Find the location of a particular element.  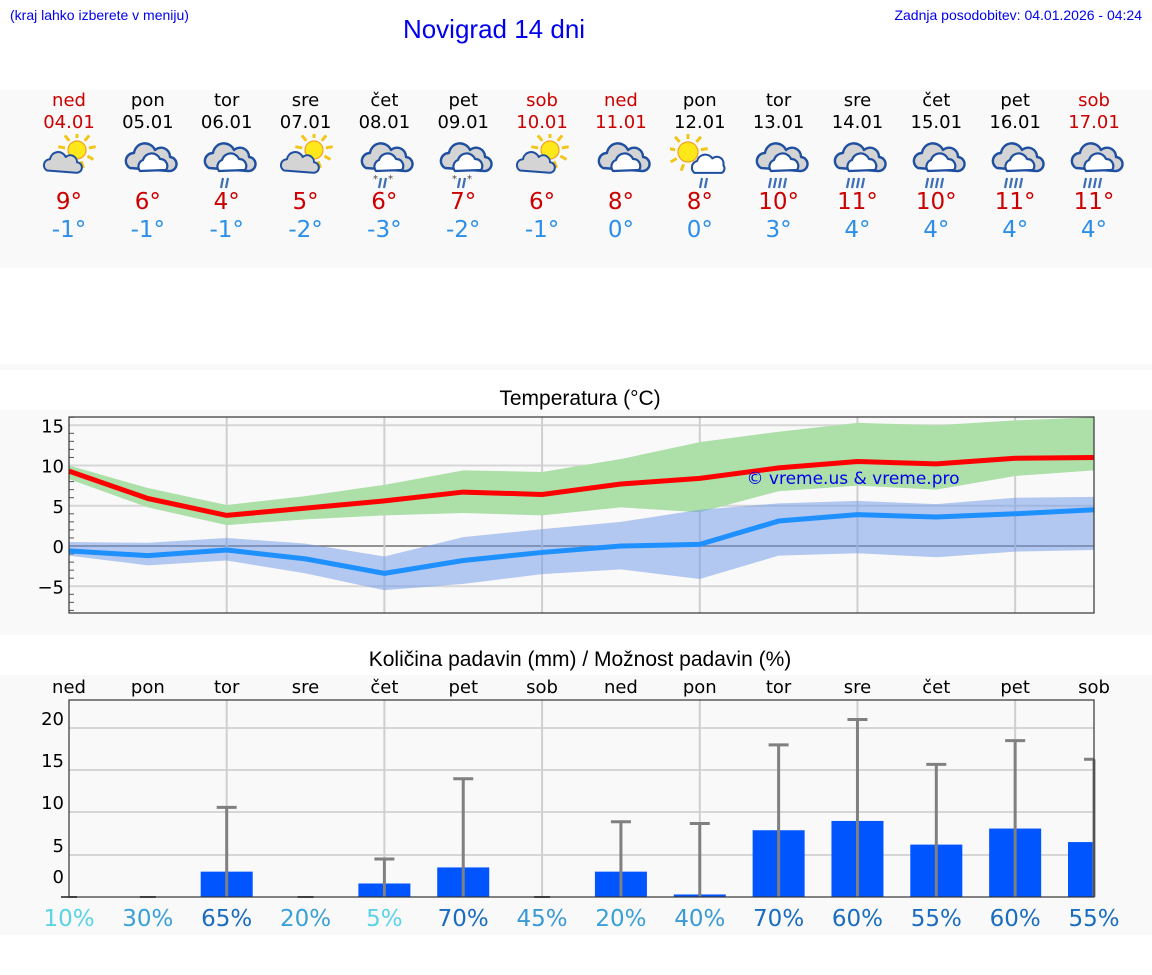

day-date: 06.01 is located at coordinates (226, 122).